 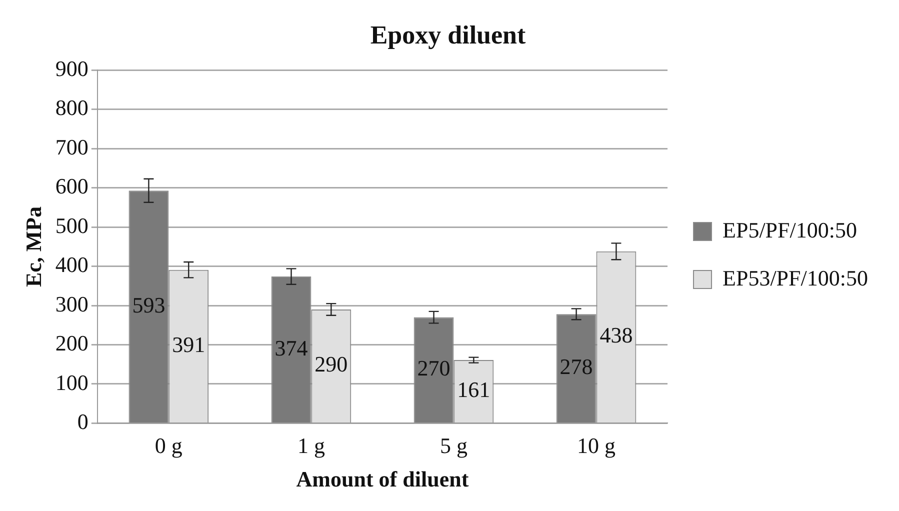 I want to click on data-label: 374, so click(x=291, y=347).